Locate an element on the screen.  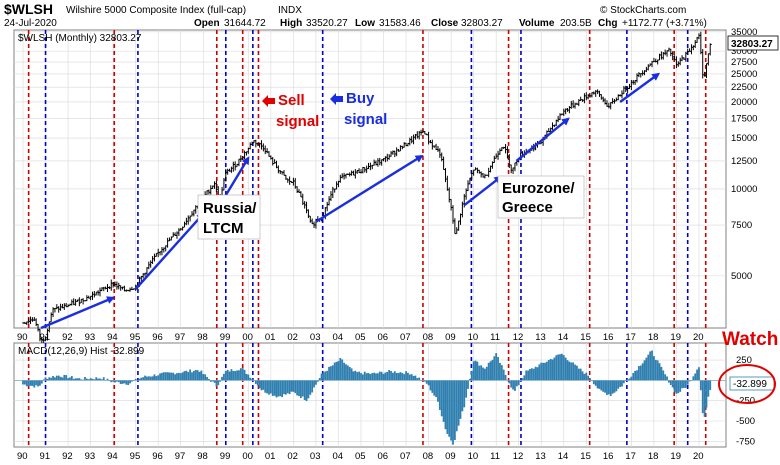
low-label: Low is located at coordinates (365, 23).